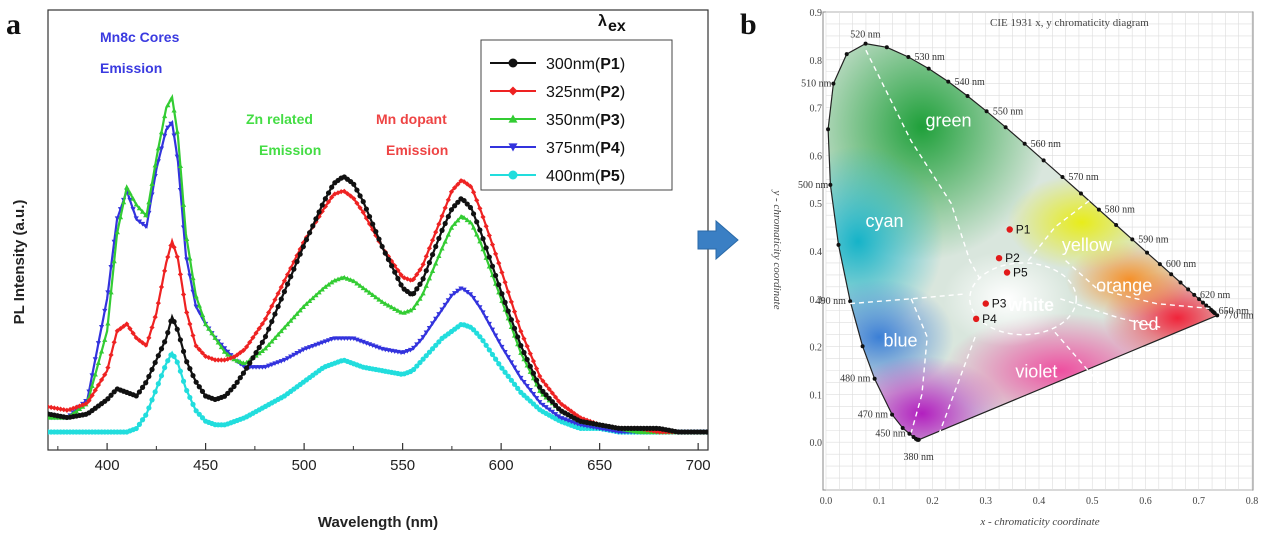 The height and width of the screenshot is (538, 1280). Describe the element at coordinates (932, 501) in the screenshot. I see `cie-x-tick-label: 0.2` at that location.